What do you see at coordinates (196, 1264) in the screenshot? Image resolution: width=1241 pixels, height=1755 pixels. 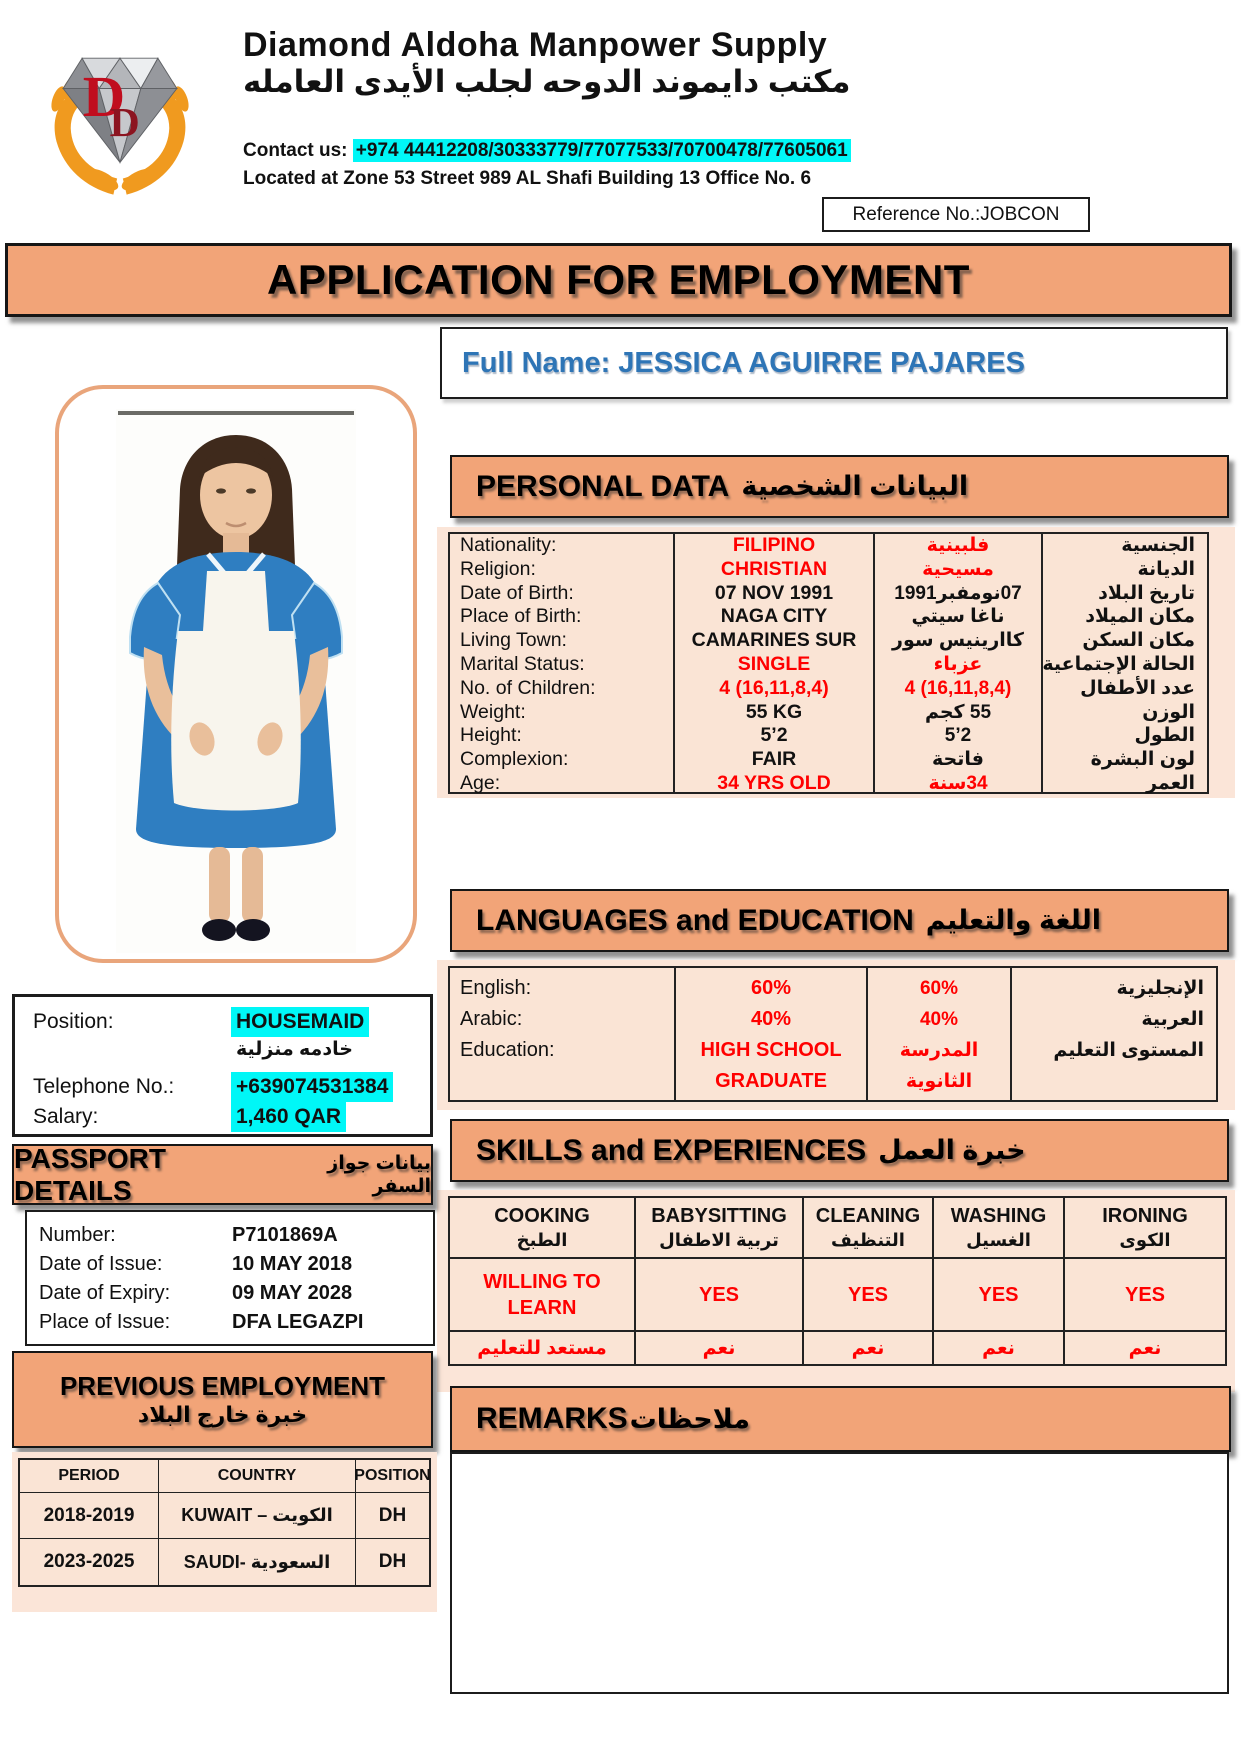 I see `passport-row: Date of Issue: 10 MAY 2018` at bounding box center [196, 1264].